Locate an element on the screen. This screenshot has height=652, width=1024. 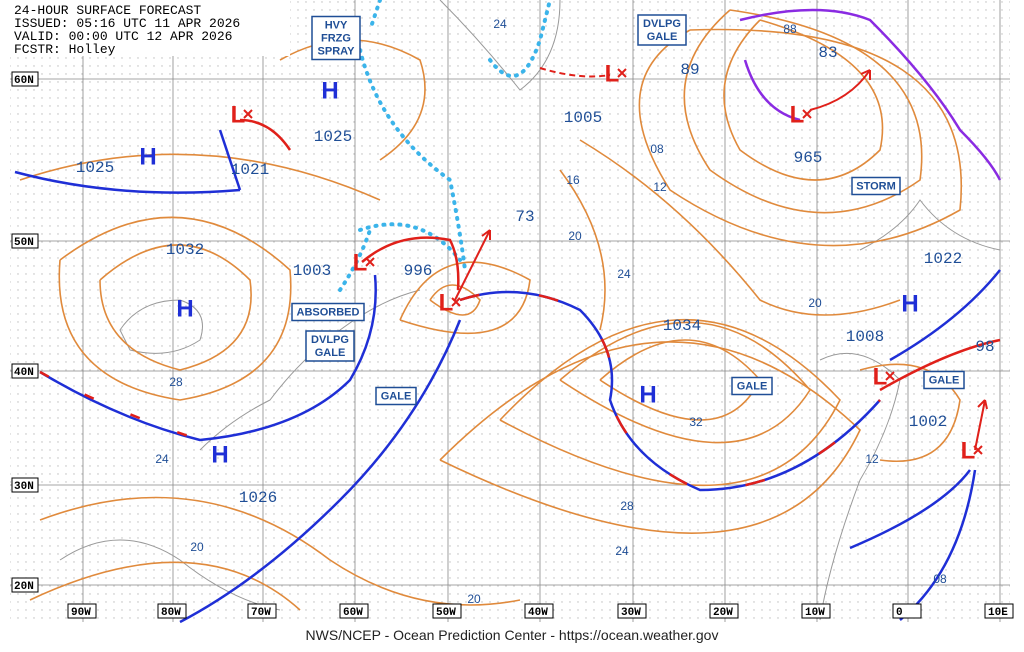
isobar-label: 32 is located at coordinates (696, 422).